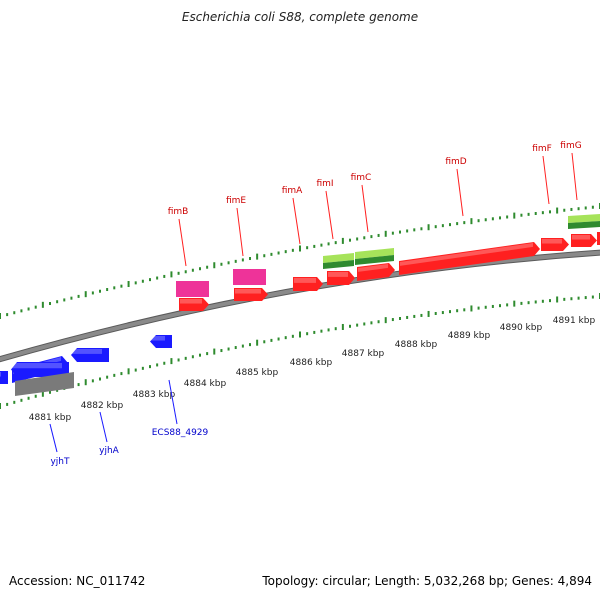 The height and width of the screenshot is (600, 600). I want to click on leader-line-fimD, so click(460, 192).